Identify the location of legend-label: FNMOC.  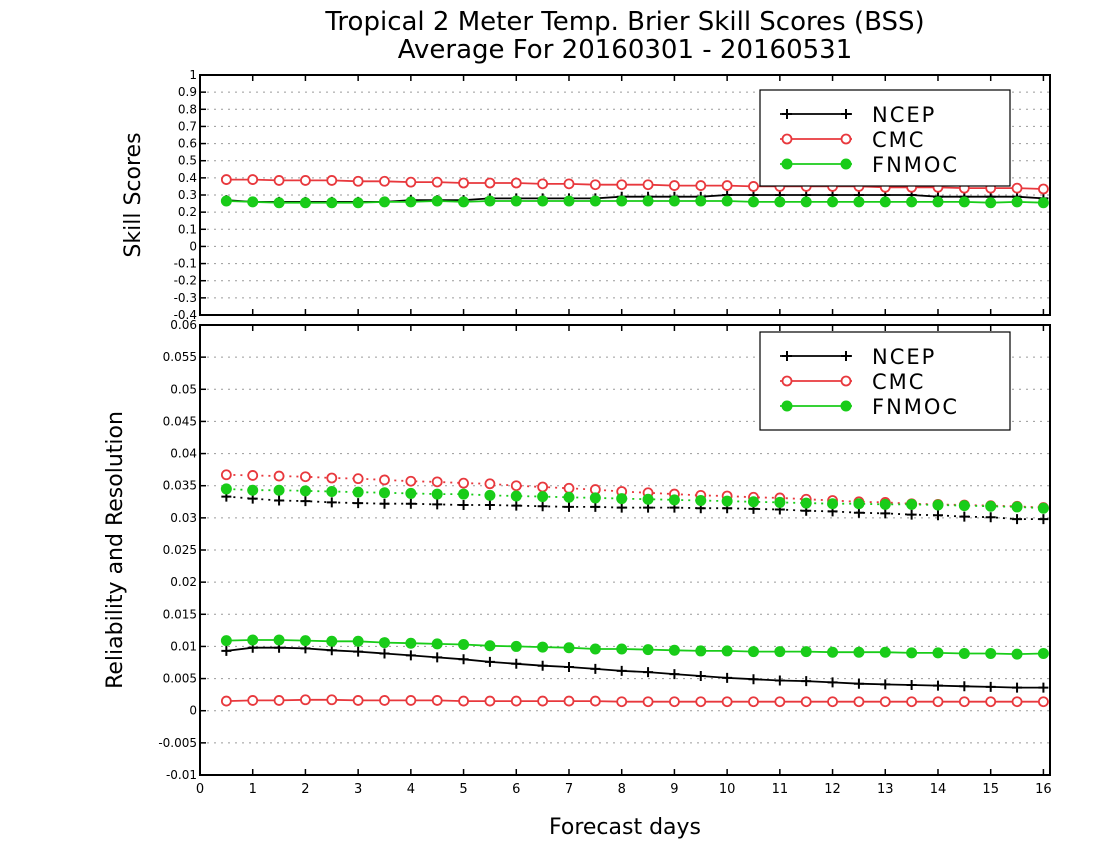
(915, 407).